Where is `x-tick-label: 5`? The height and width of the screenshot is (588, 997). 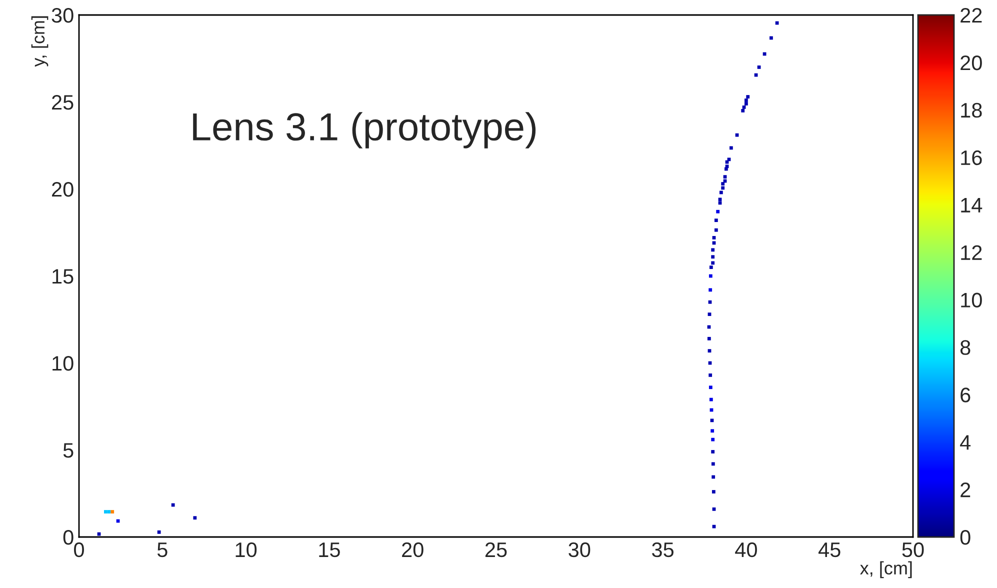
x-tick-label: 5 is located at coordinates (162, 550).